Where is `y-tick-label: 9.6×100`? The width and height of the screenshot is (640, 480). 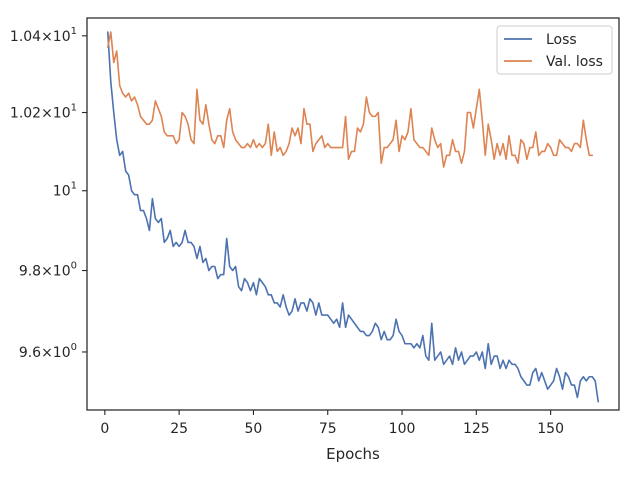 y-tick-label: 9.6×100 is located at coordinates (48, 351).